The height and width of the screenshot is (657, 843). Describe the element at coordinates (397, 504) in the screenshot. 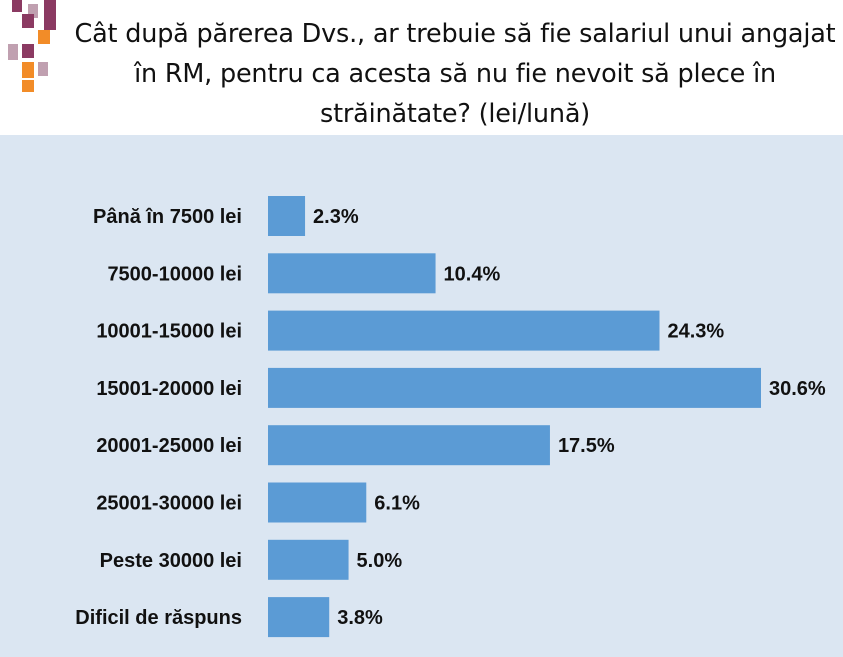

I see `data-label: 6.1%` at that location.